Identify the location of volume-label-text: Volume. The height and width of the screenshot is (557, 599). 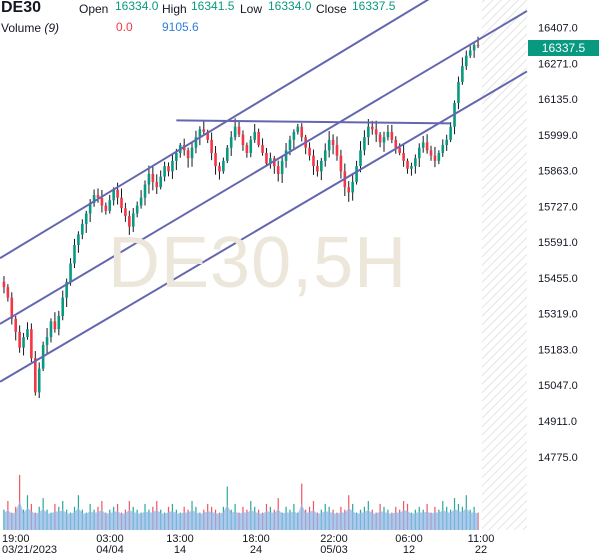
(21, 28).